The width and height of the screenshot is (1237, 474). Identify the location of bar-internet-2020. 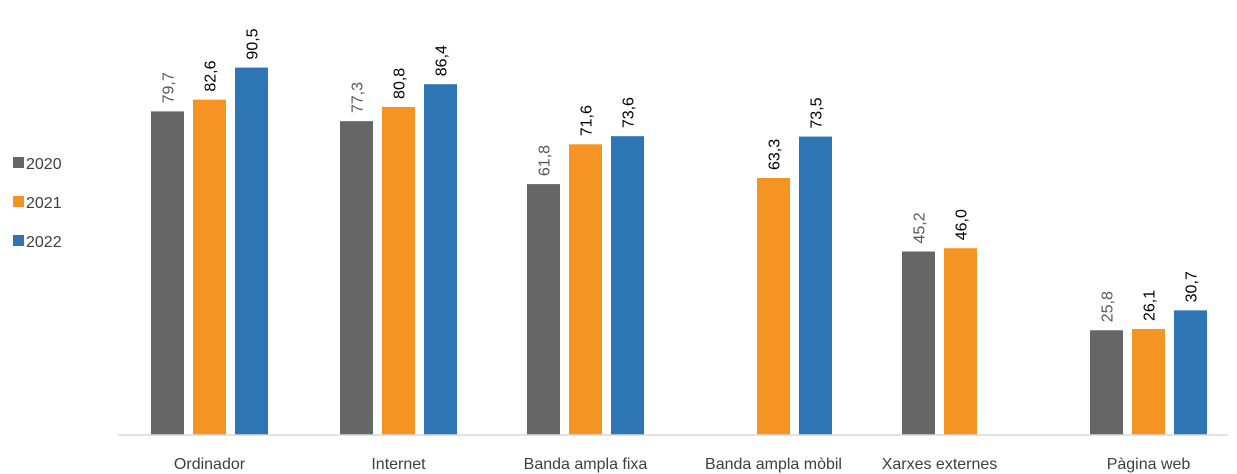
(356, 278).